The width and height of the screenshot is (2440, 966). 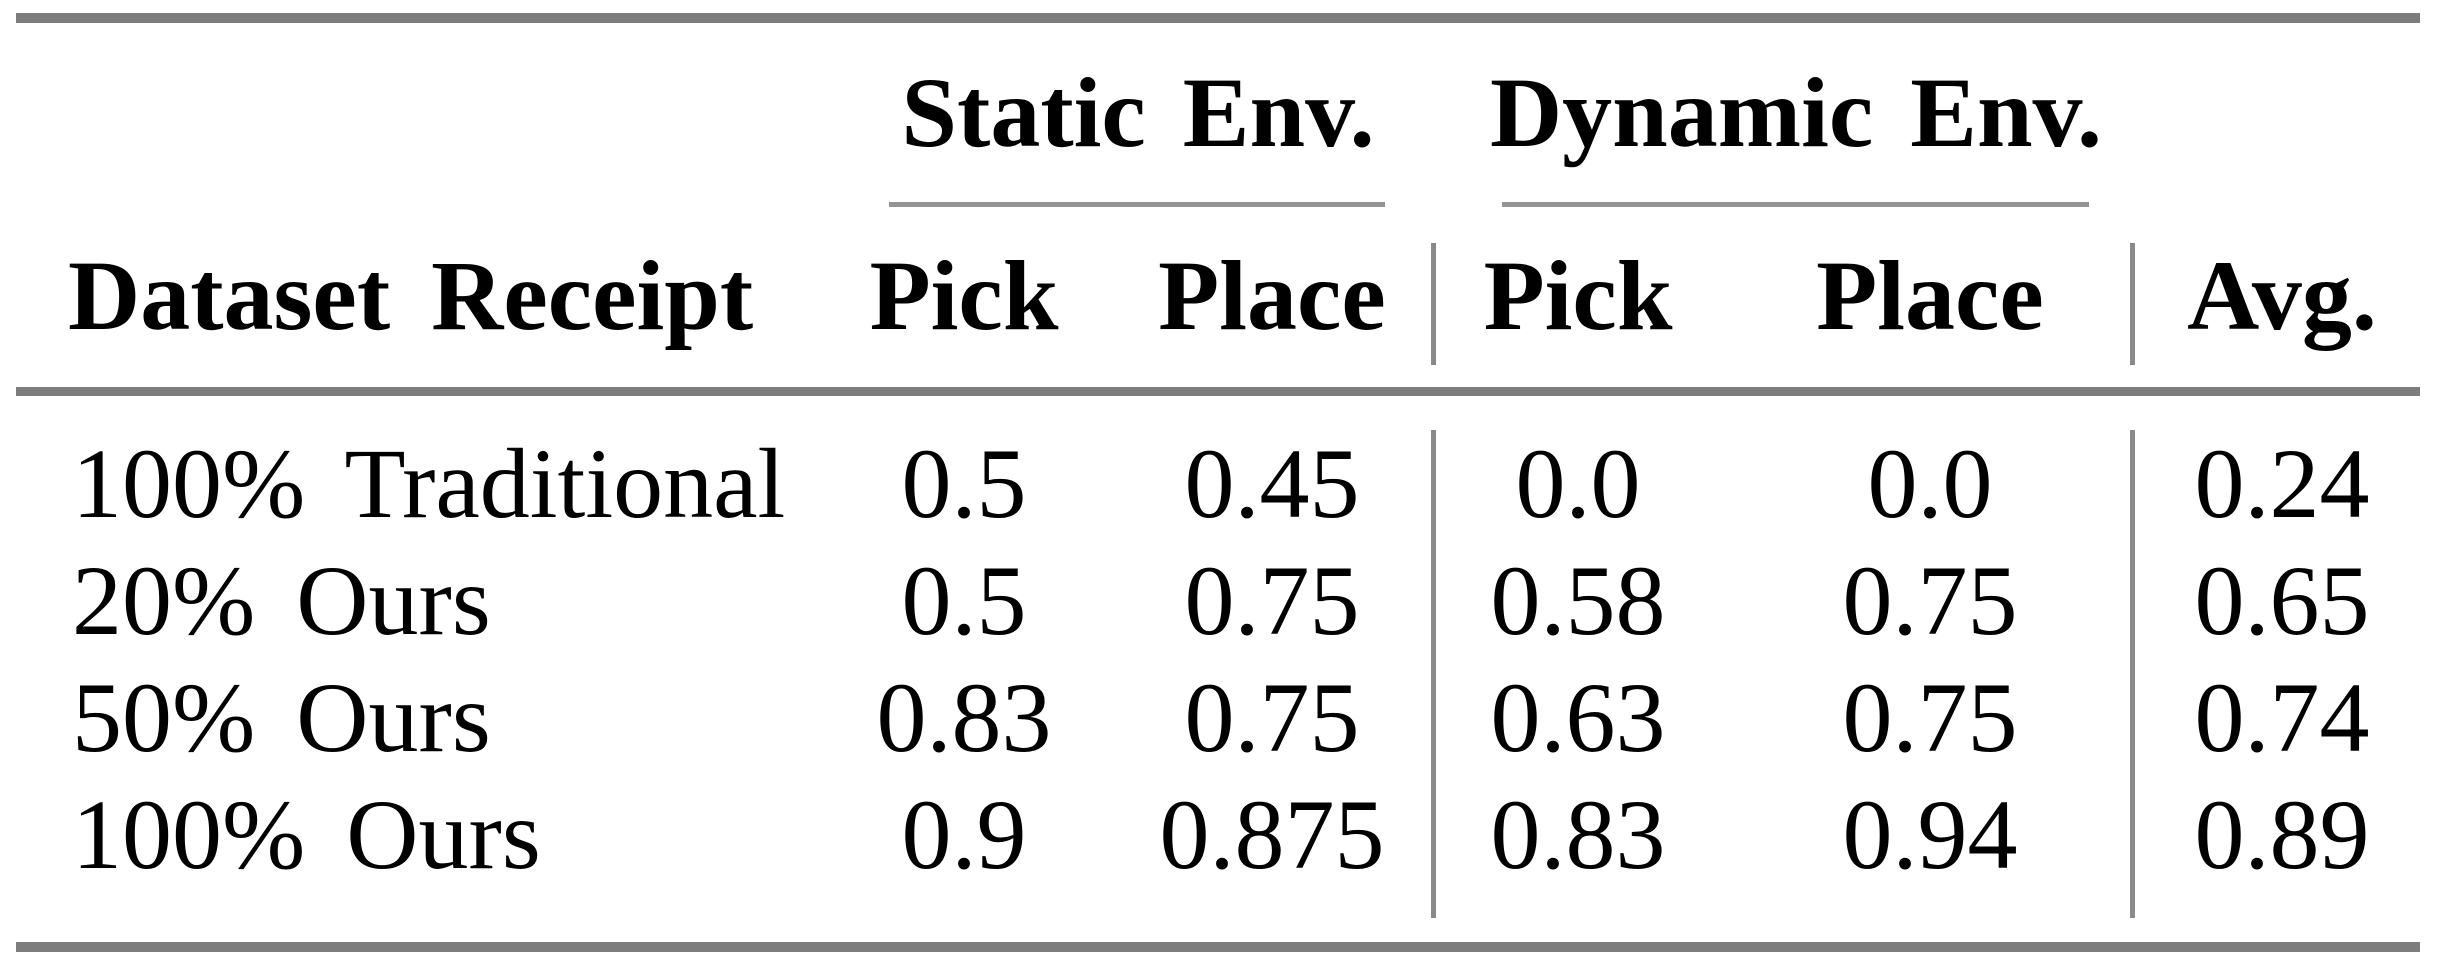 I want to click on cell-r4-dynamic-pick: 0.83, so click(x=1578, y=834).